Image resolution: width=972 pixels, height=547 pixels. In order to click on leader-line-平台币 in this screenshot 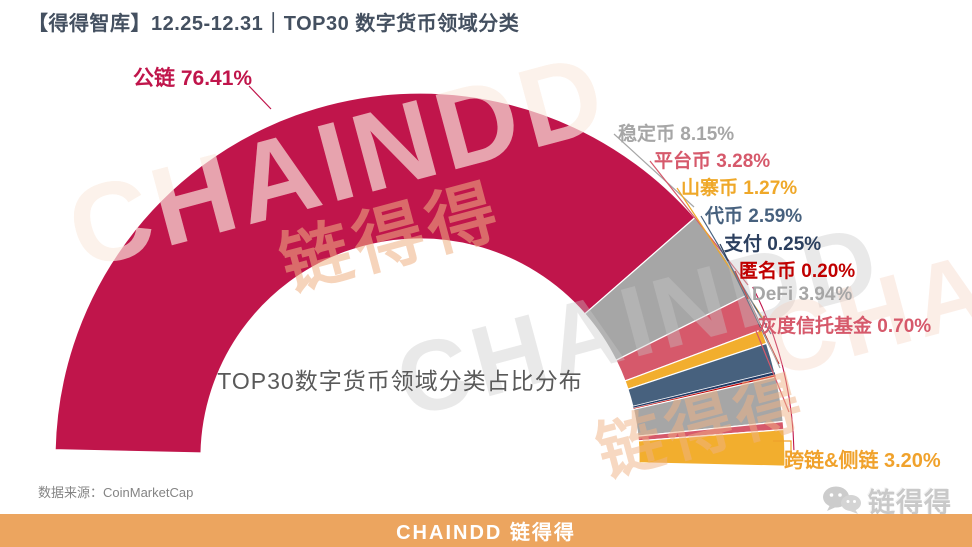, I will do `click(699, 223)`.